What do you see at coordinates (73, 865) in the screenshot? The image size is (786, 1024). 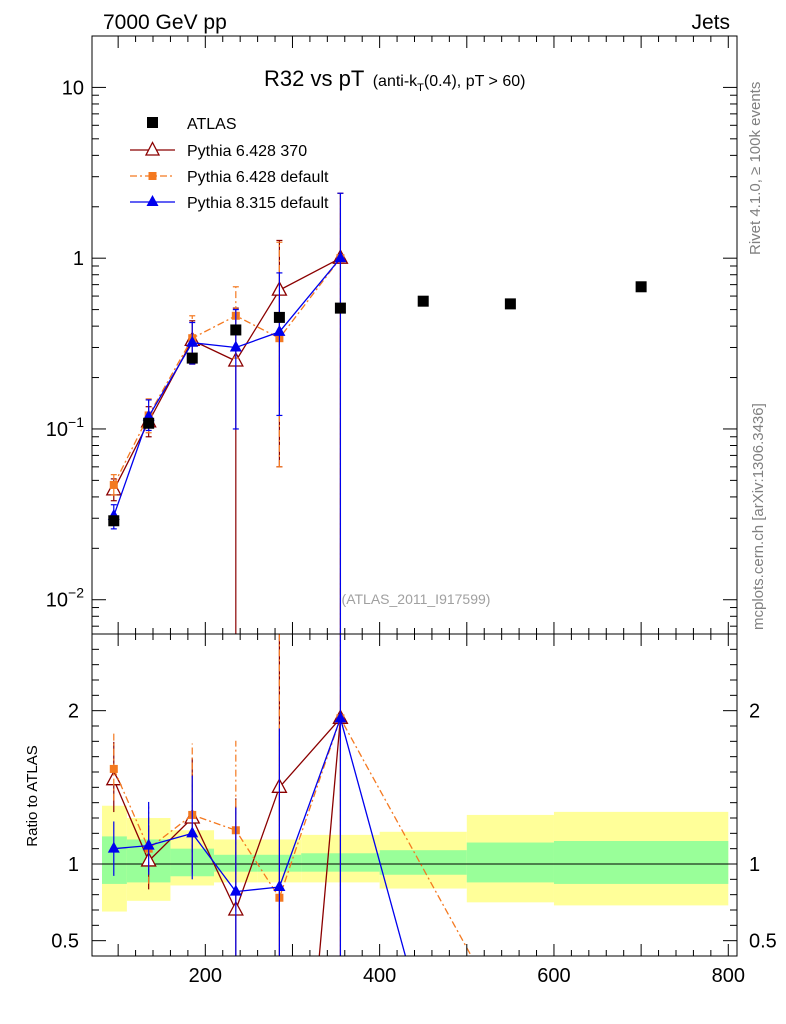 I see `ratio-y-tick-label: 1` at bounding box center [73, 865].